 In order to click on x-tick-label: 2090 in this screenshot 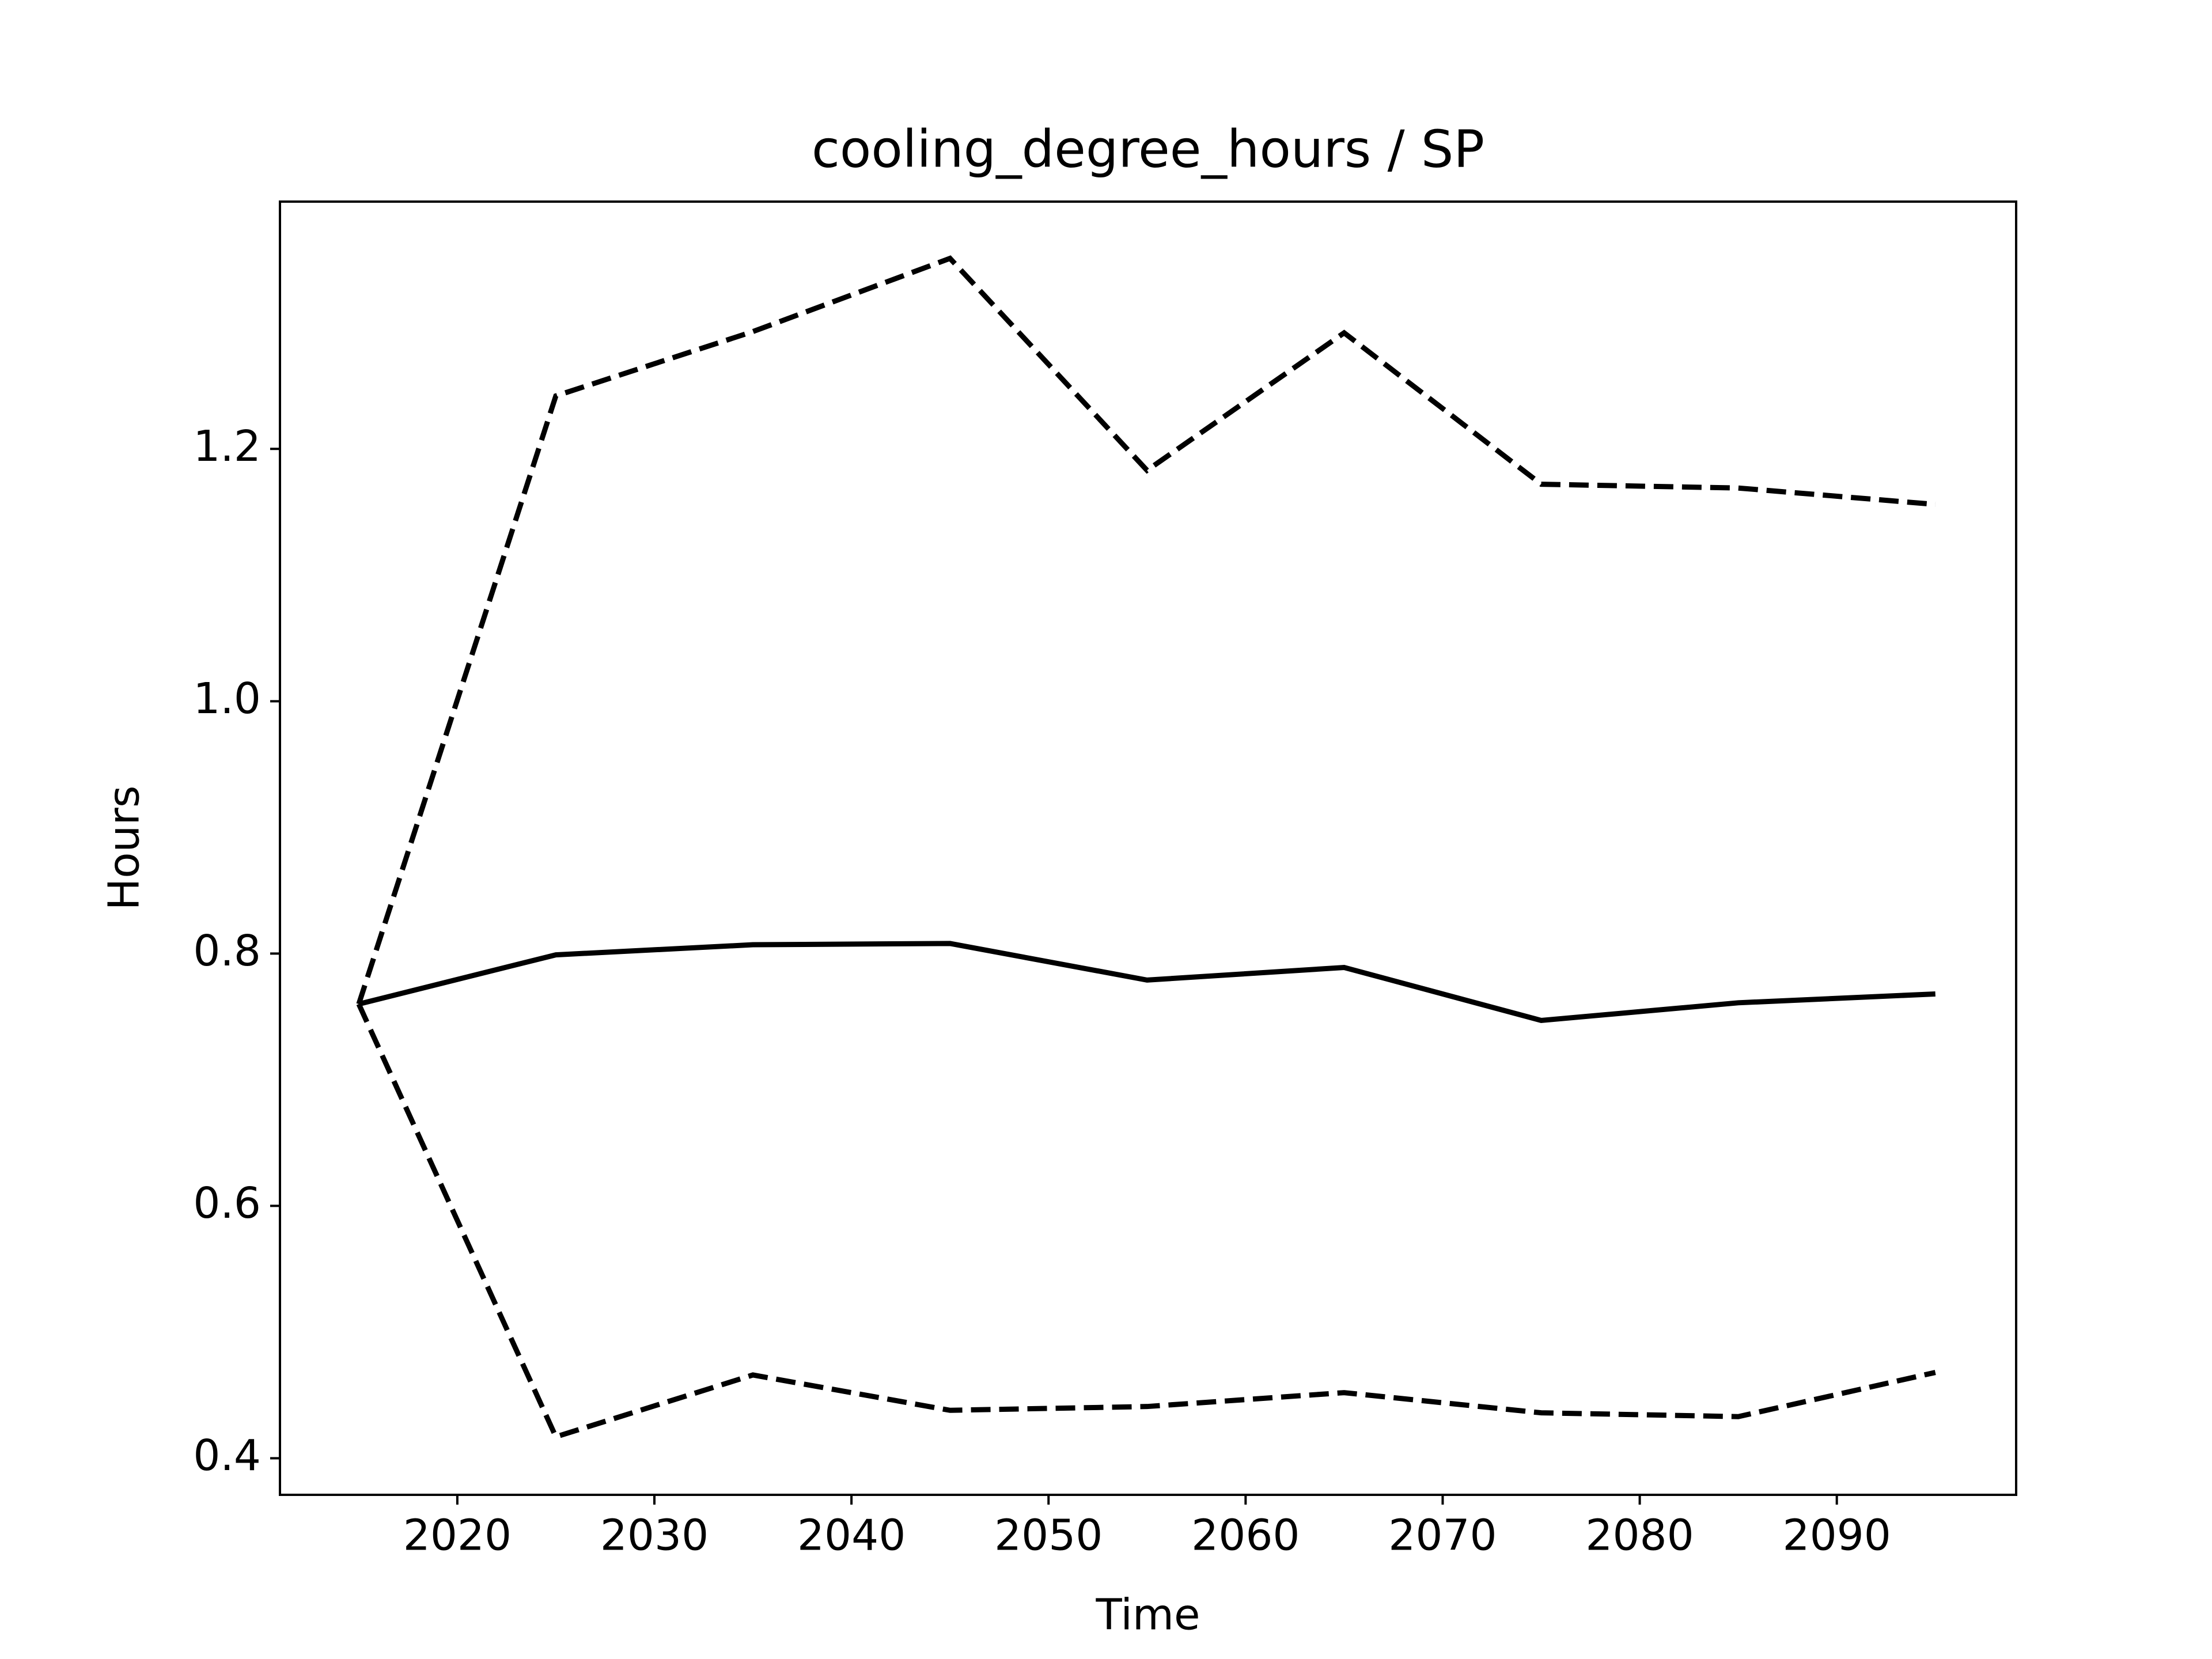, I will do `click(1837, 1535)`.